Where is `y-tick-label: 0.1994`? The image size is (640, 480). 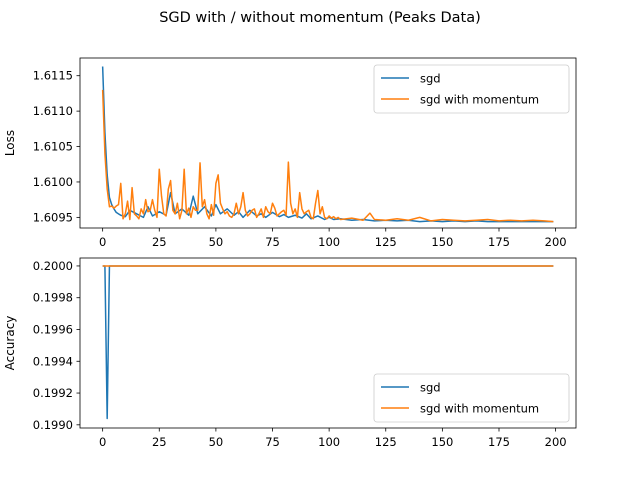
y-tick-label: 0.1994 is located at coordinates (53, 361).